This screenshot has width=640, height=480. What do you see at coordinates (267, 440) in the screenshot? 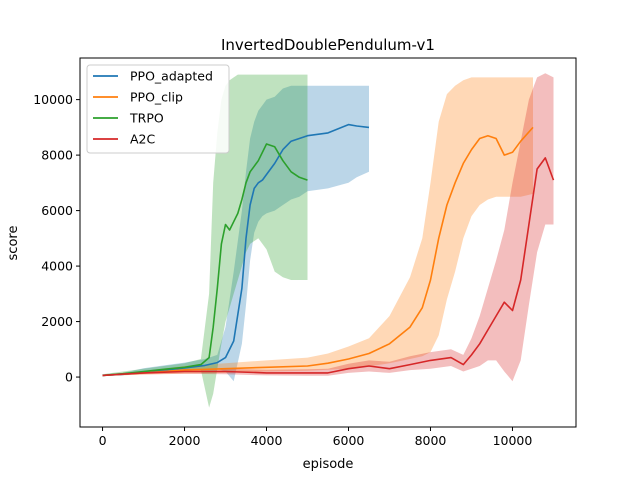
I see `x-tick-label: 4000` at bounding box center [267, 440].